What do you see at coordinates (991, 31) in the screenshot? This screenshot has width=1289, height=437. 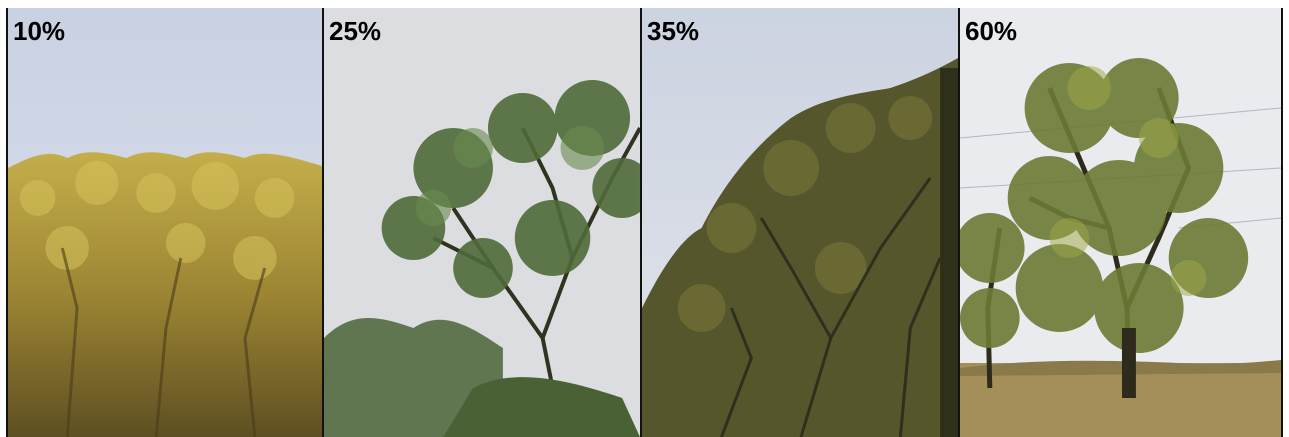 I see `cover-percent-label: 60%` at bounding box center [991, 31].